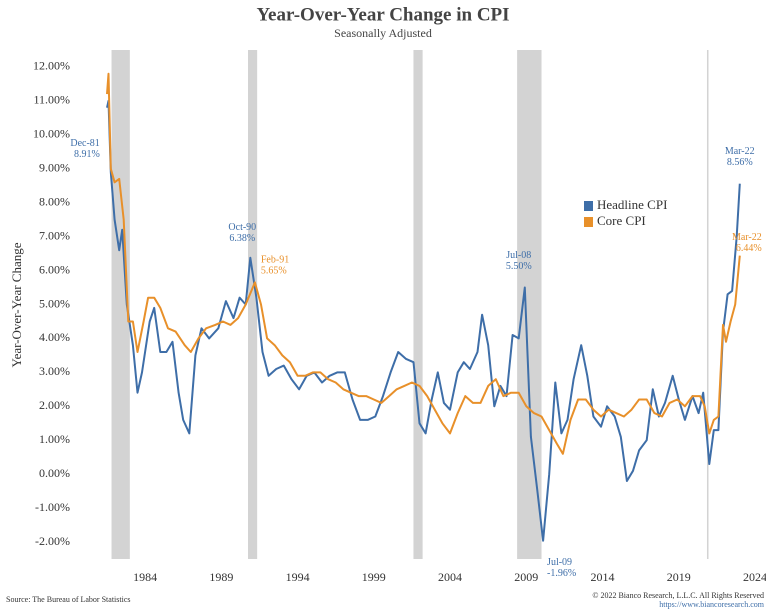 The image size is (766, 611). I want to click on annotation-value: 5.50%, so click(519, 266).